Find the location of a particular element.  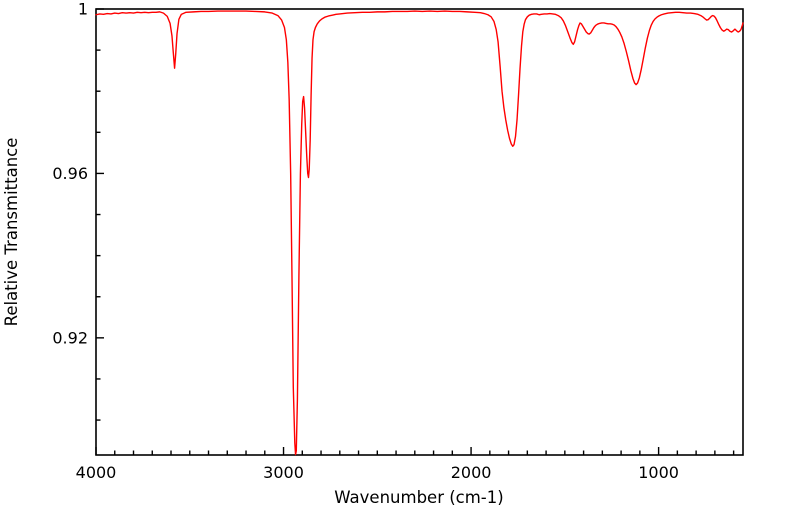

x-tick-label: 1000 is located at coordinates (658, 472).